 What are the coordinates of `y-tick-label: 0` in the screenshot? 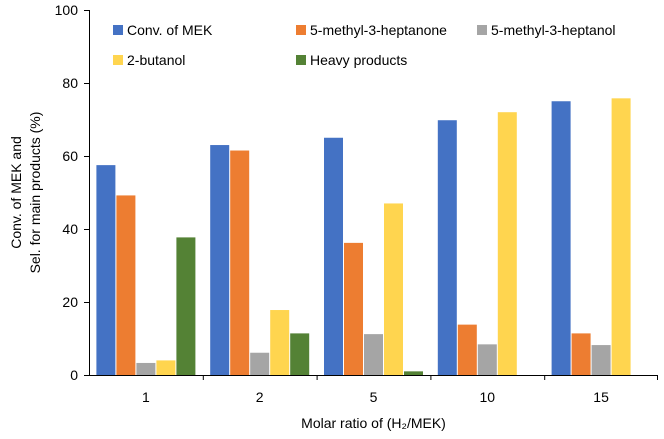 It's located at (74, 375).